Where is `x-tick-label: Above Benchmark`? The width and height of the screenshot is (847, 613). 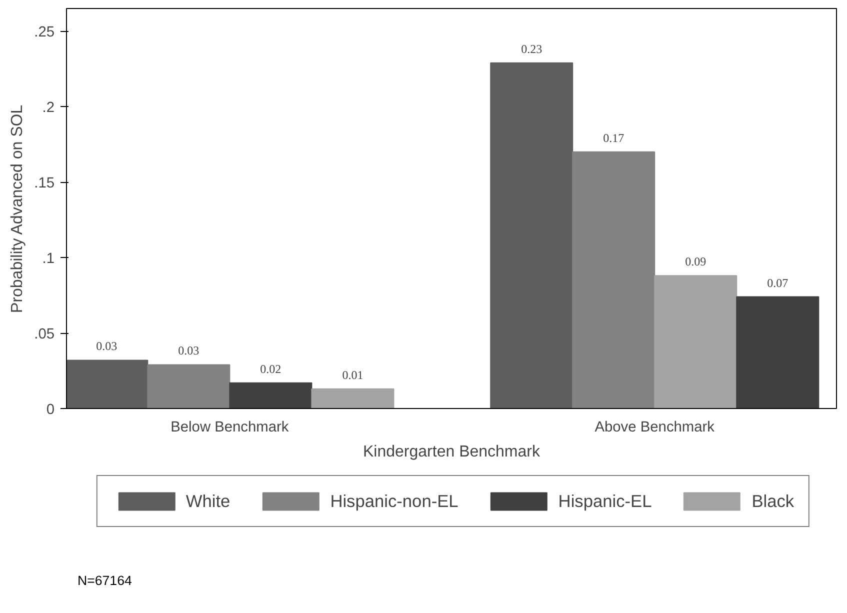 x-tick-label: Above Benchmark is located at coordinates (655, 428).